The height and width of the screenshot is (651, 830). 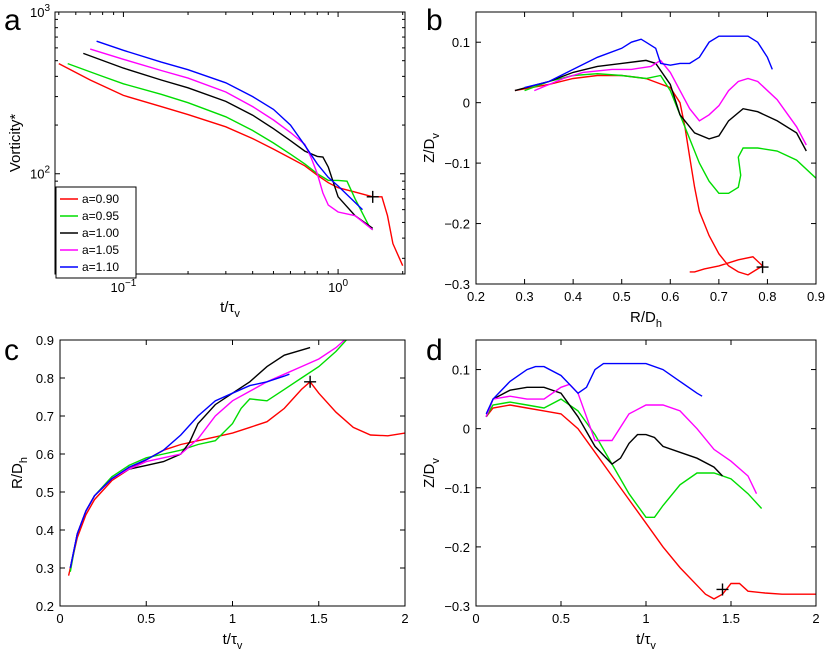 I want to click on x-tick-label: 0.7, so click(x=719, y=296).